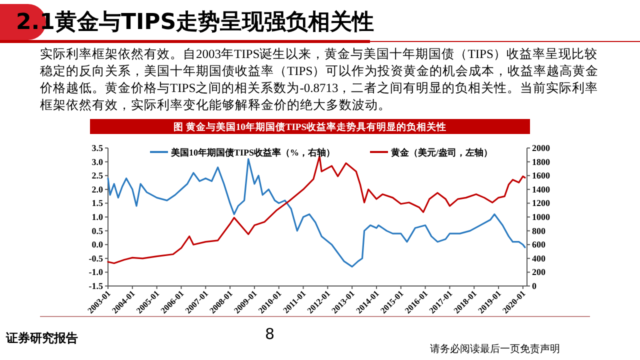 Image resolution: width=640 pixels, height=360 pixels. I want to click on y-tick-label: 0.0, so click(98, 245).